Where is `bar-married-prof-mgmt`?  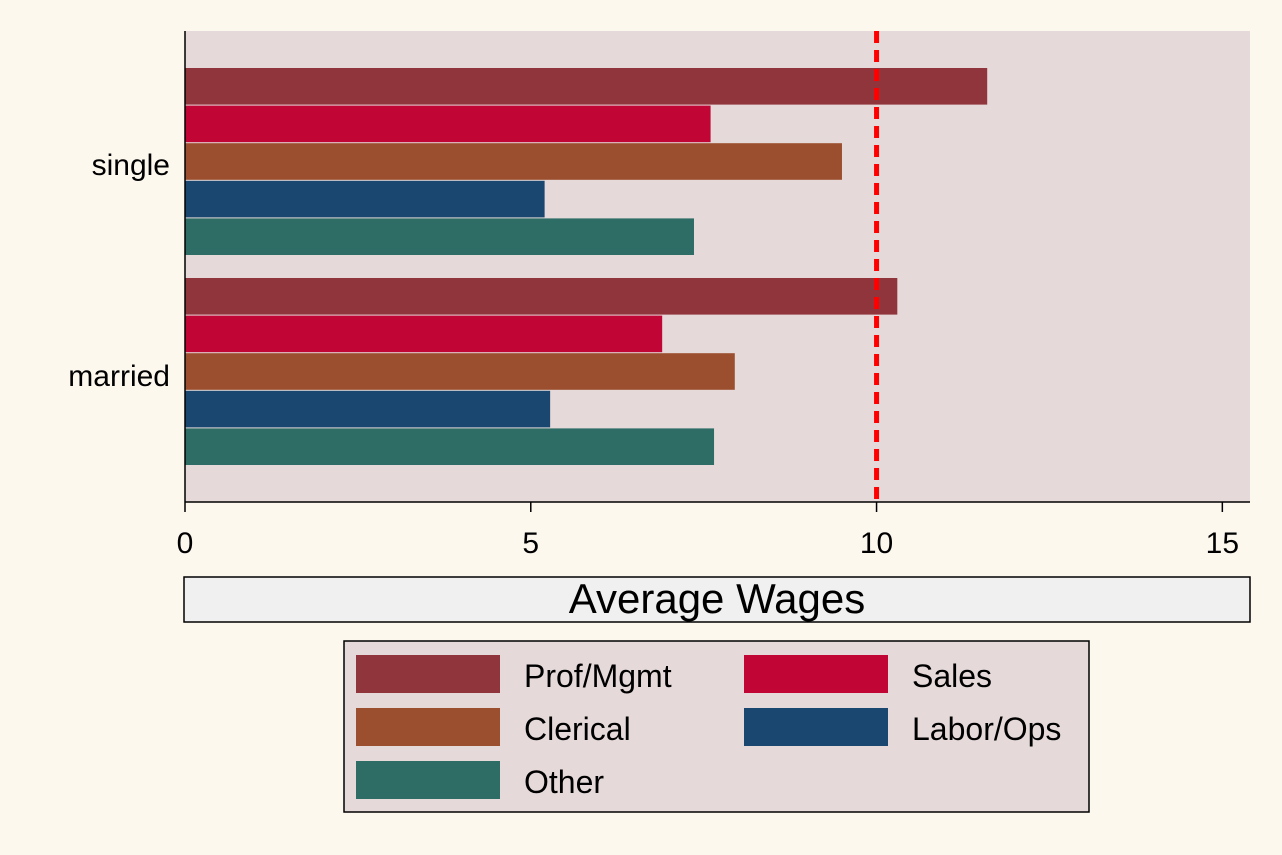
bar-married-prof-mgmt is located at coordinates (541, 296).